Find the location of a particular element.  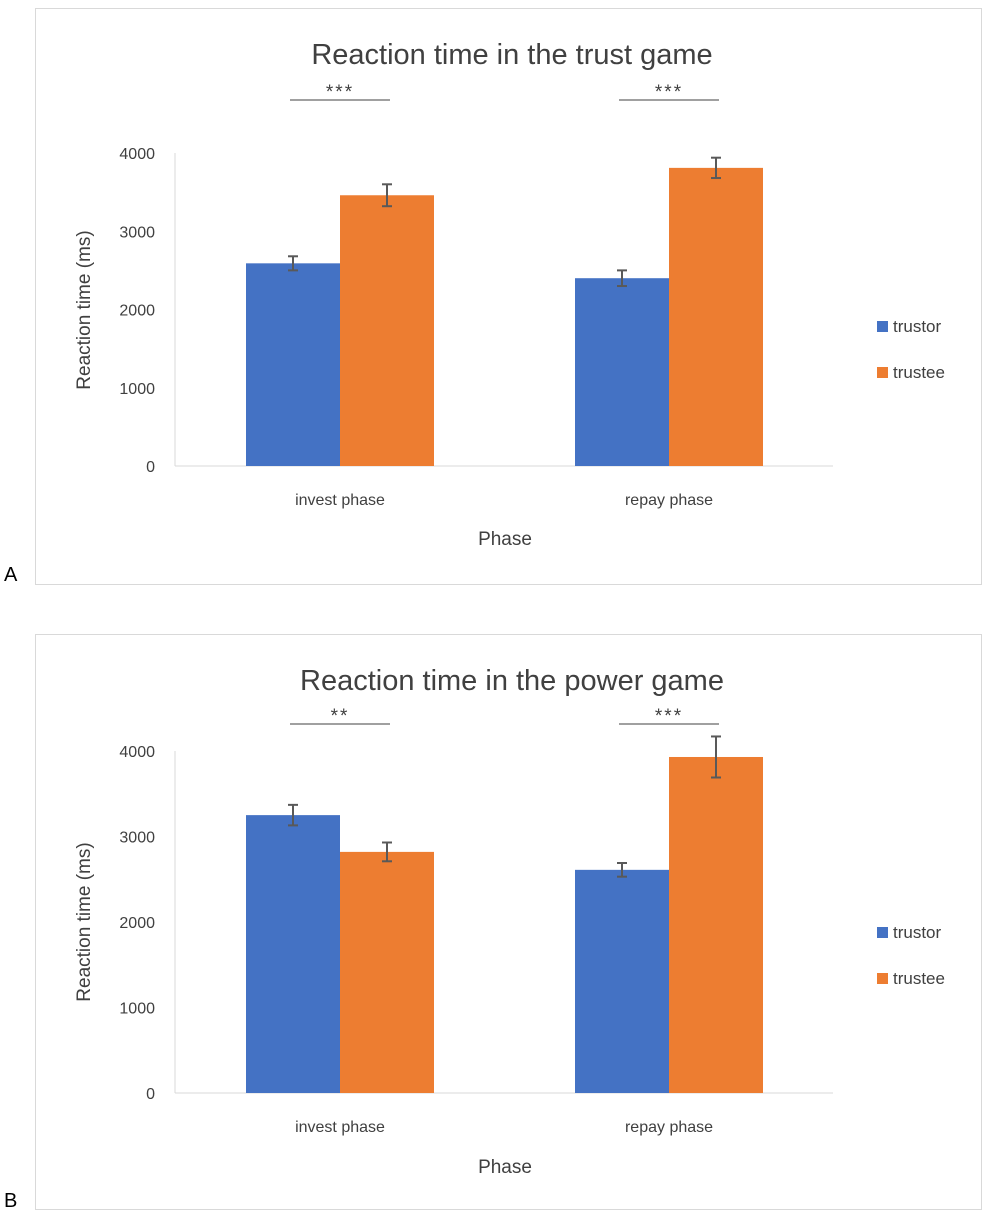

panel-letter-b: B is located at coordinates (11, 1201).